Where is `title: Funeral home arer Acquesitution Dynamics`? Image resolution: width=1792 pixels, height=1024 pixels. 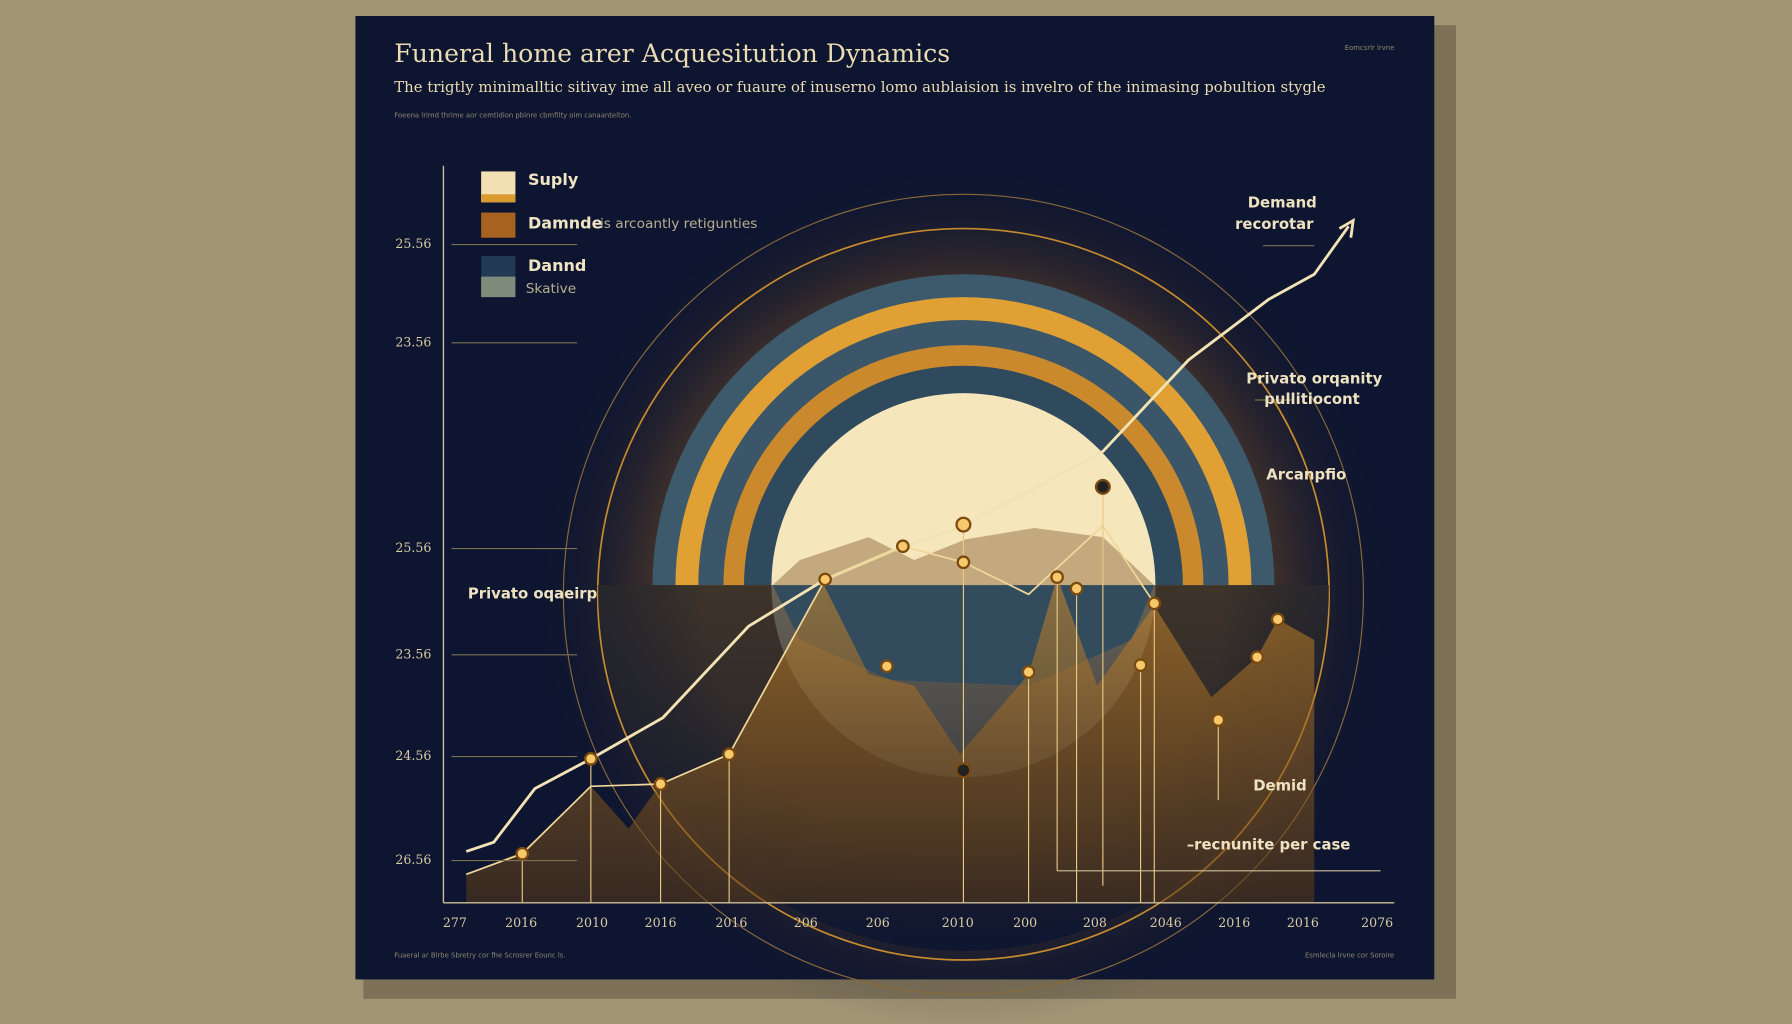 title: Funeral home arer Acquesitution Dynamics is located at coordinates (672, 53).